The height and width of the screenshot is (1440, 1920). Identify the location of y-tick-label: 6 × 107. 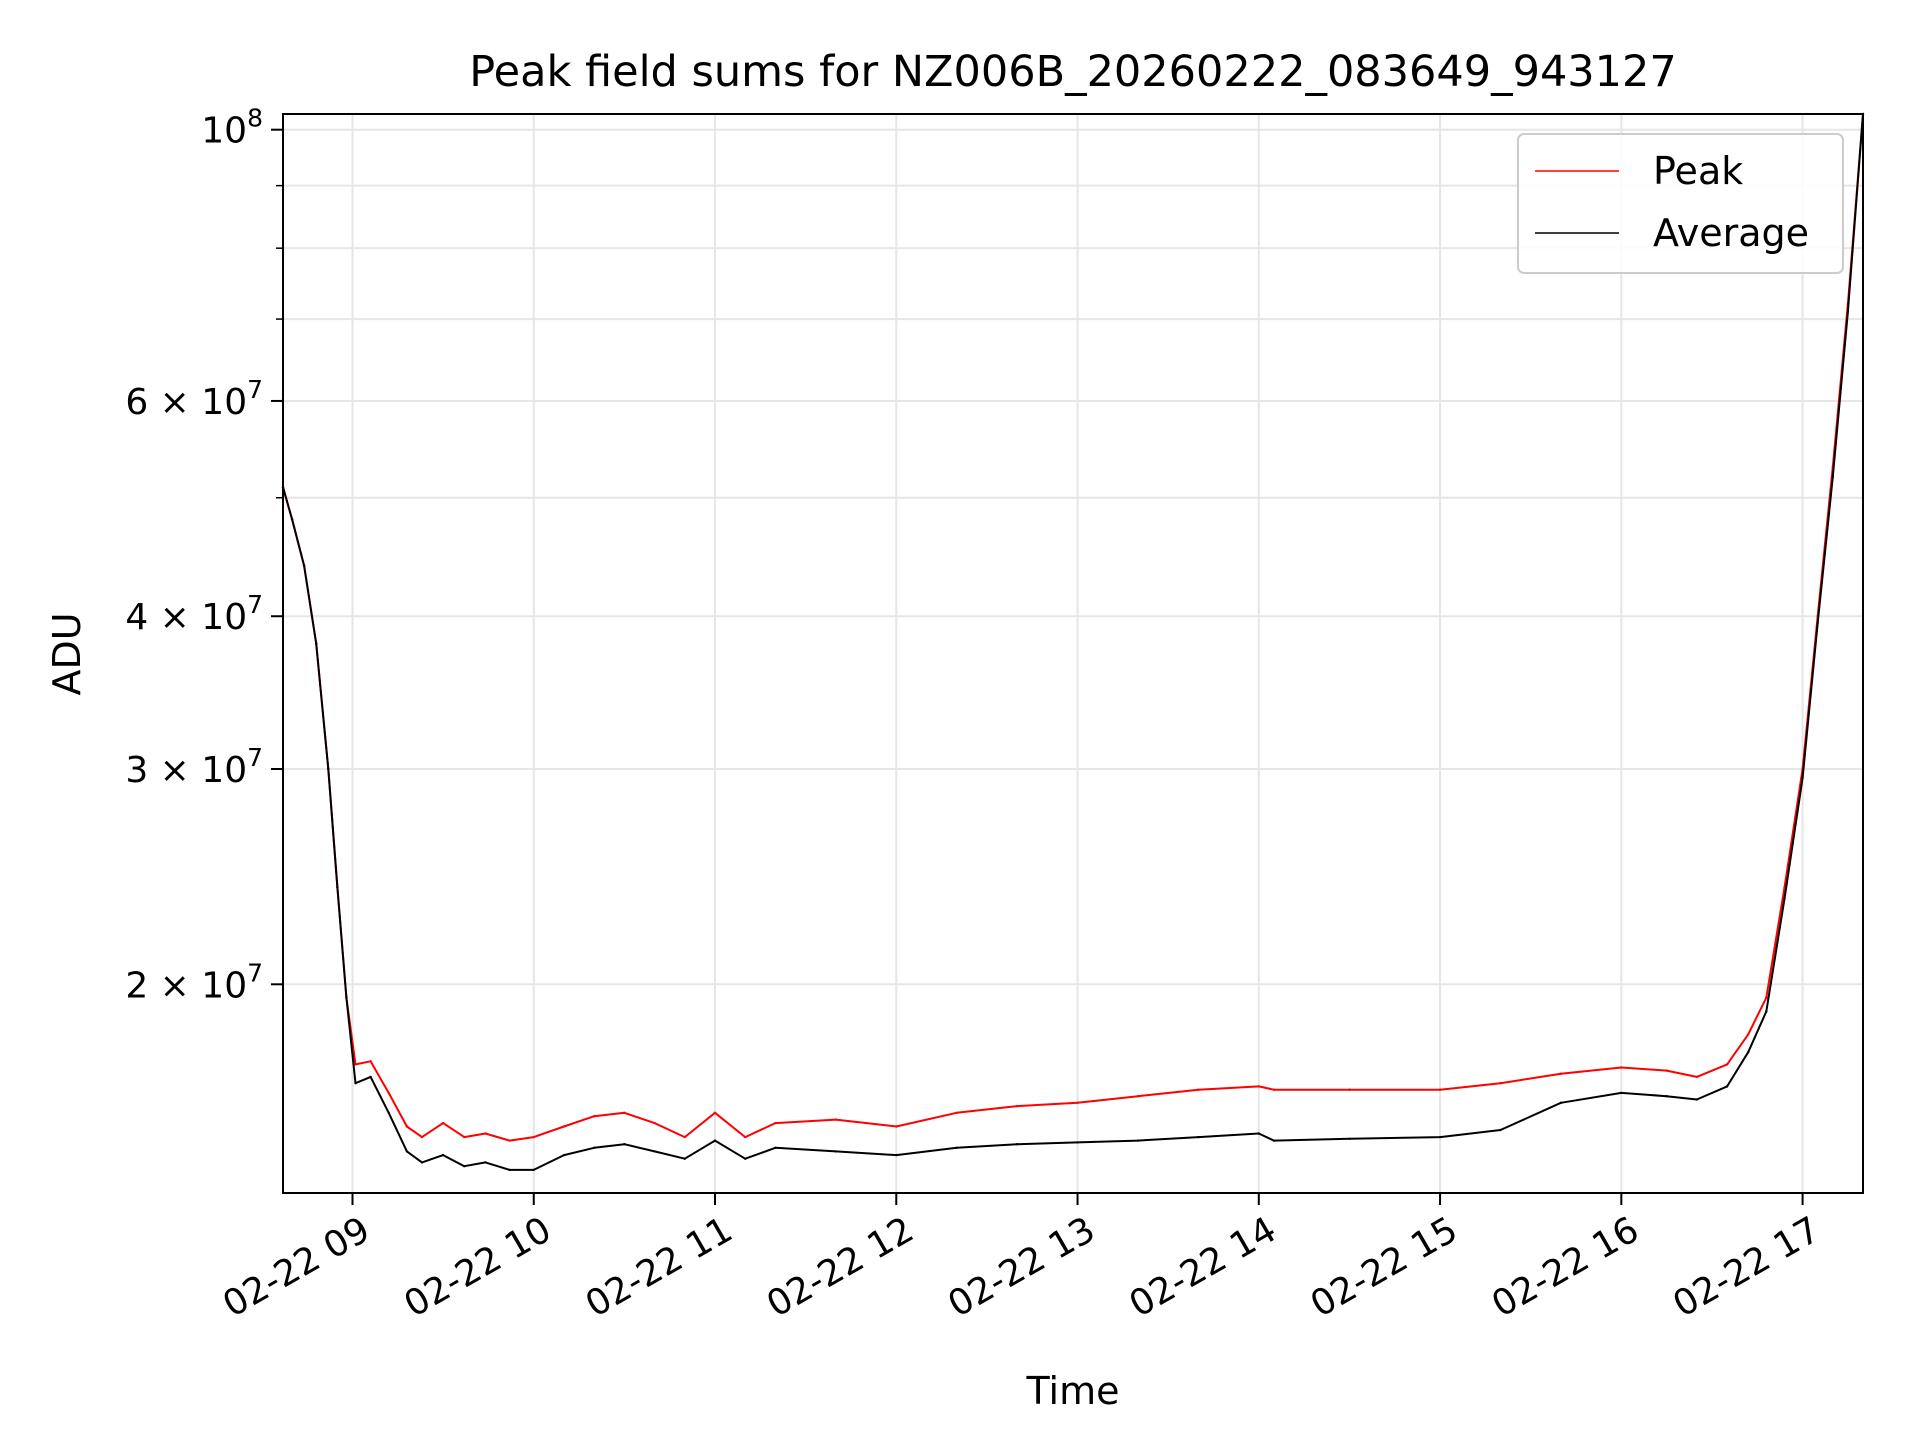
(194, 399).